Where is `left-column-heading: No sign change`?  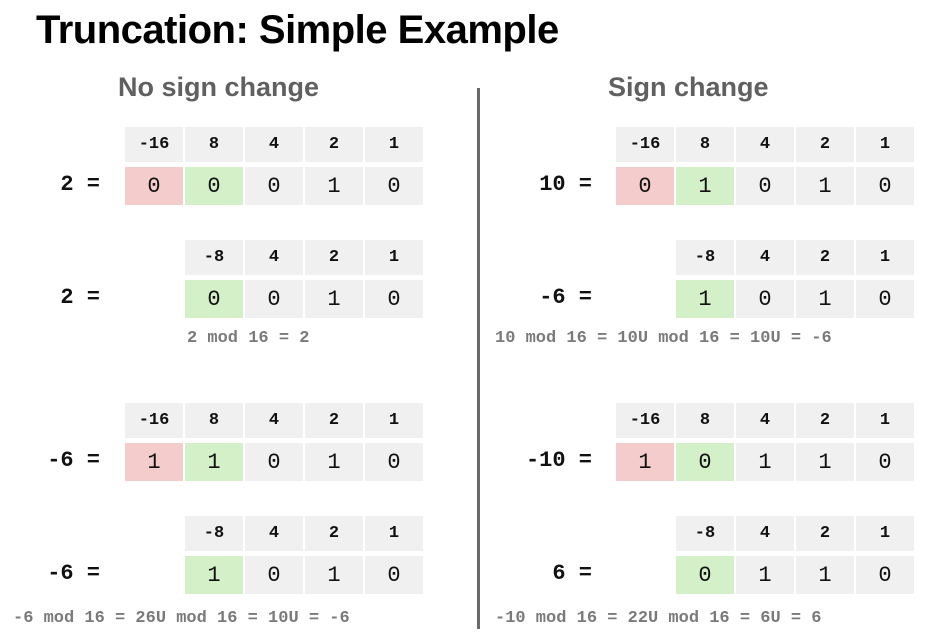
left-column-heading: No sign change is located at coordinates (219, 87).